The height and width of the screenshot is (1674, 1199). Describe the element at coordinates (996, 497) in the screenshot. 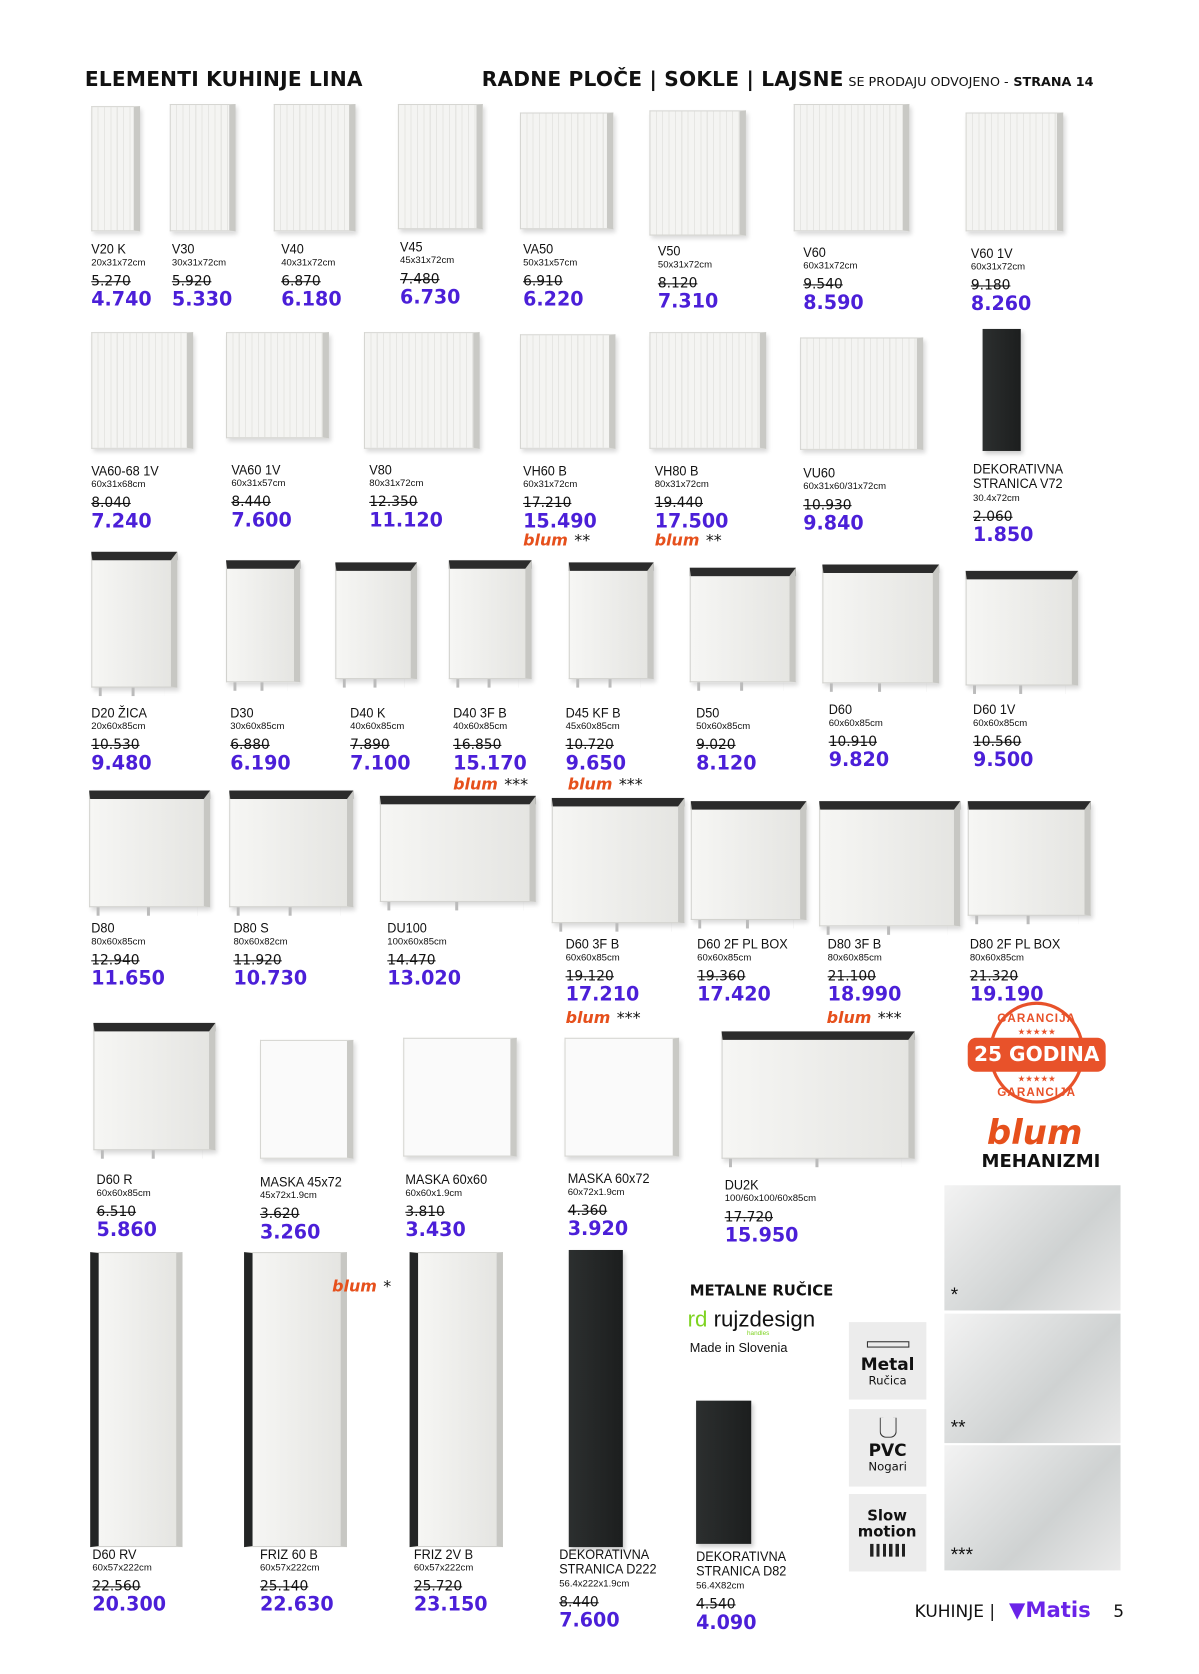

I see `product-dimensions: 30.4x72cm` at that location.